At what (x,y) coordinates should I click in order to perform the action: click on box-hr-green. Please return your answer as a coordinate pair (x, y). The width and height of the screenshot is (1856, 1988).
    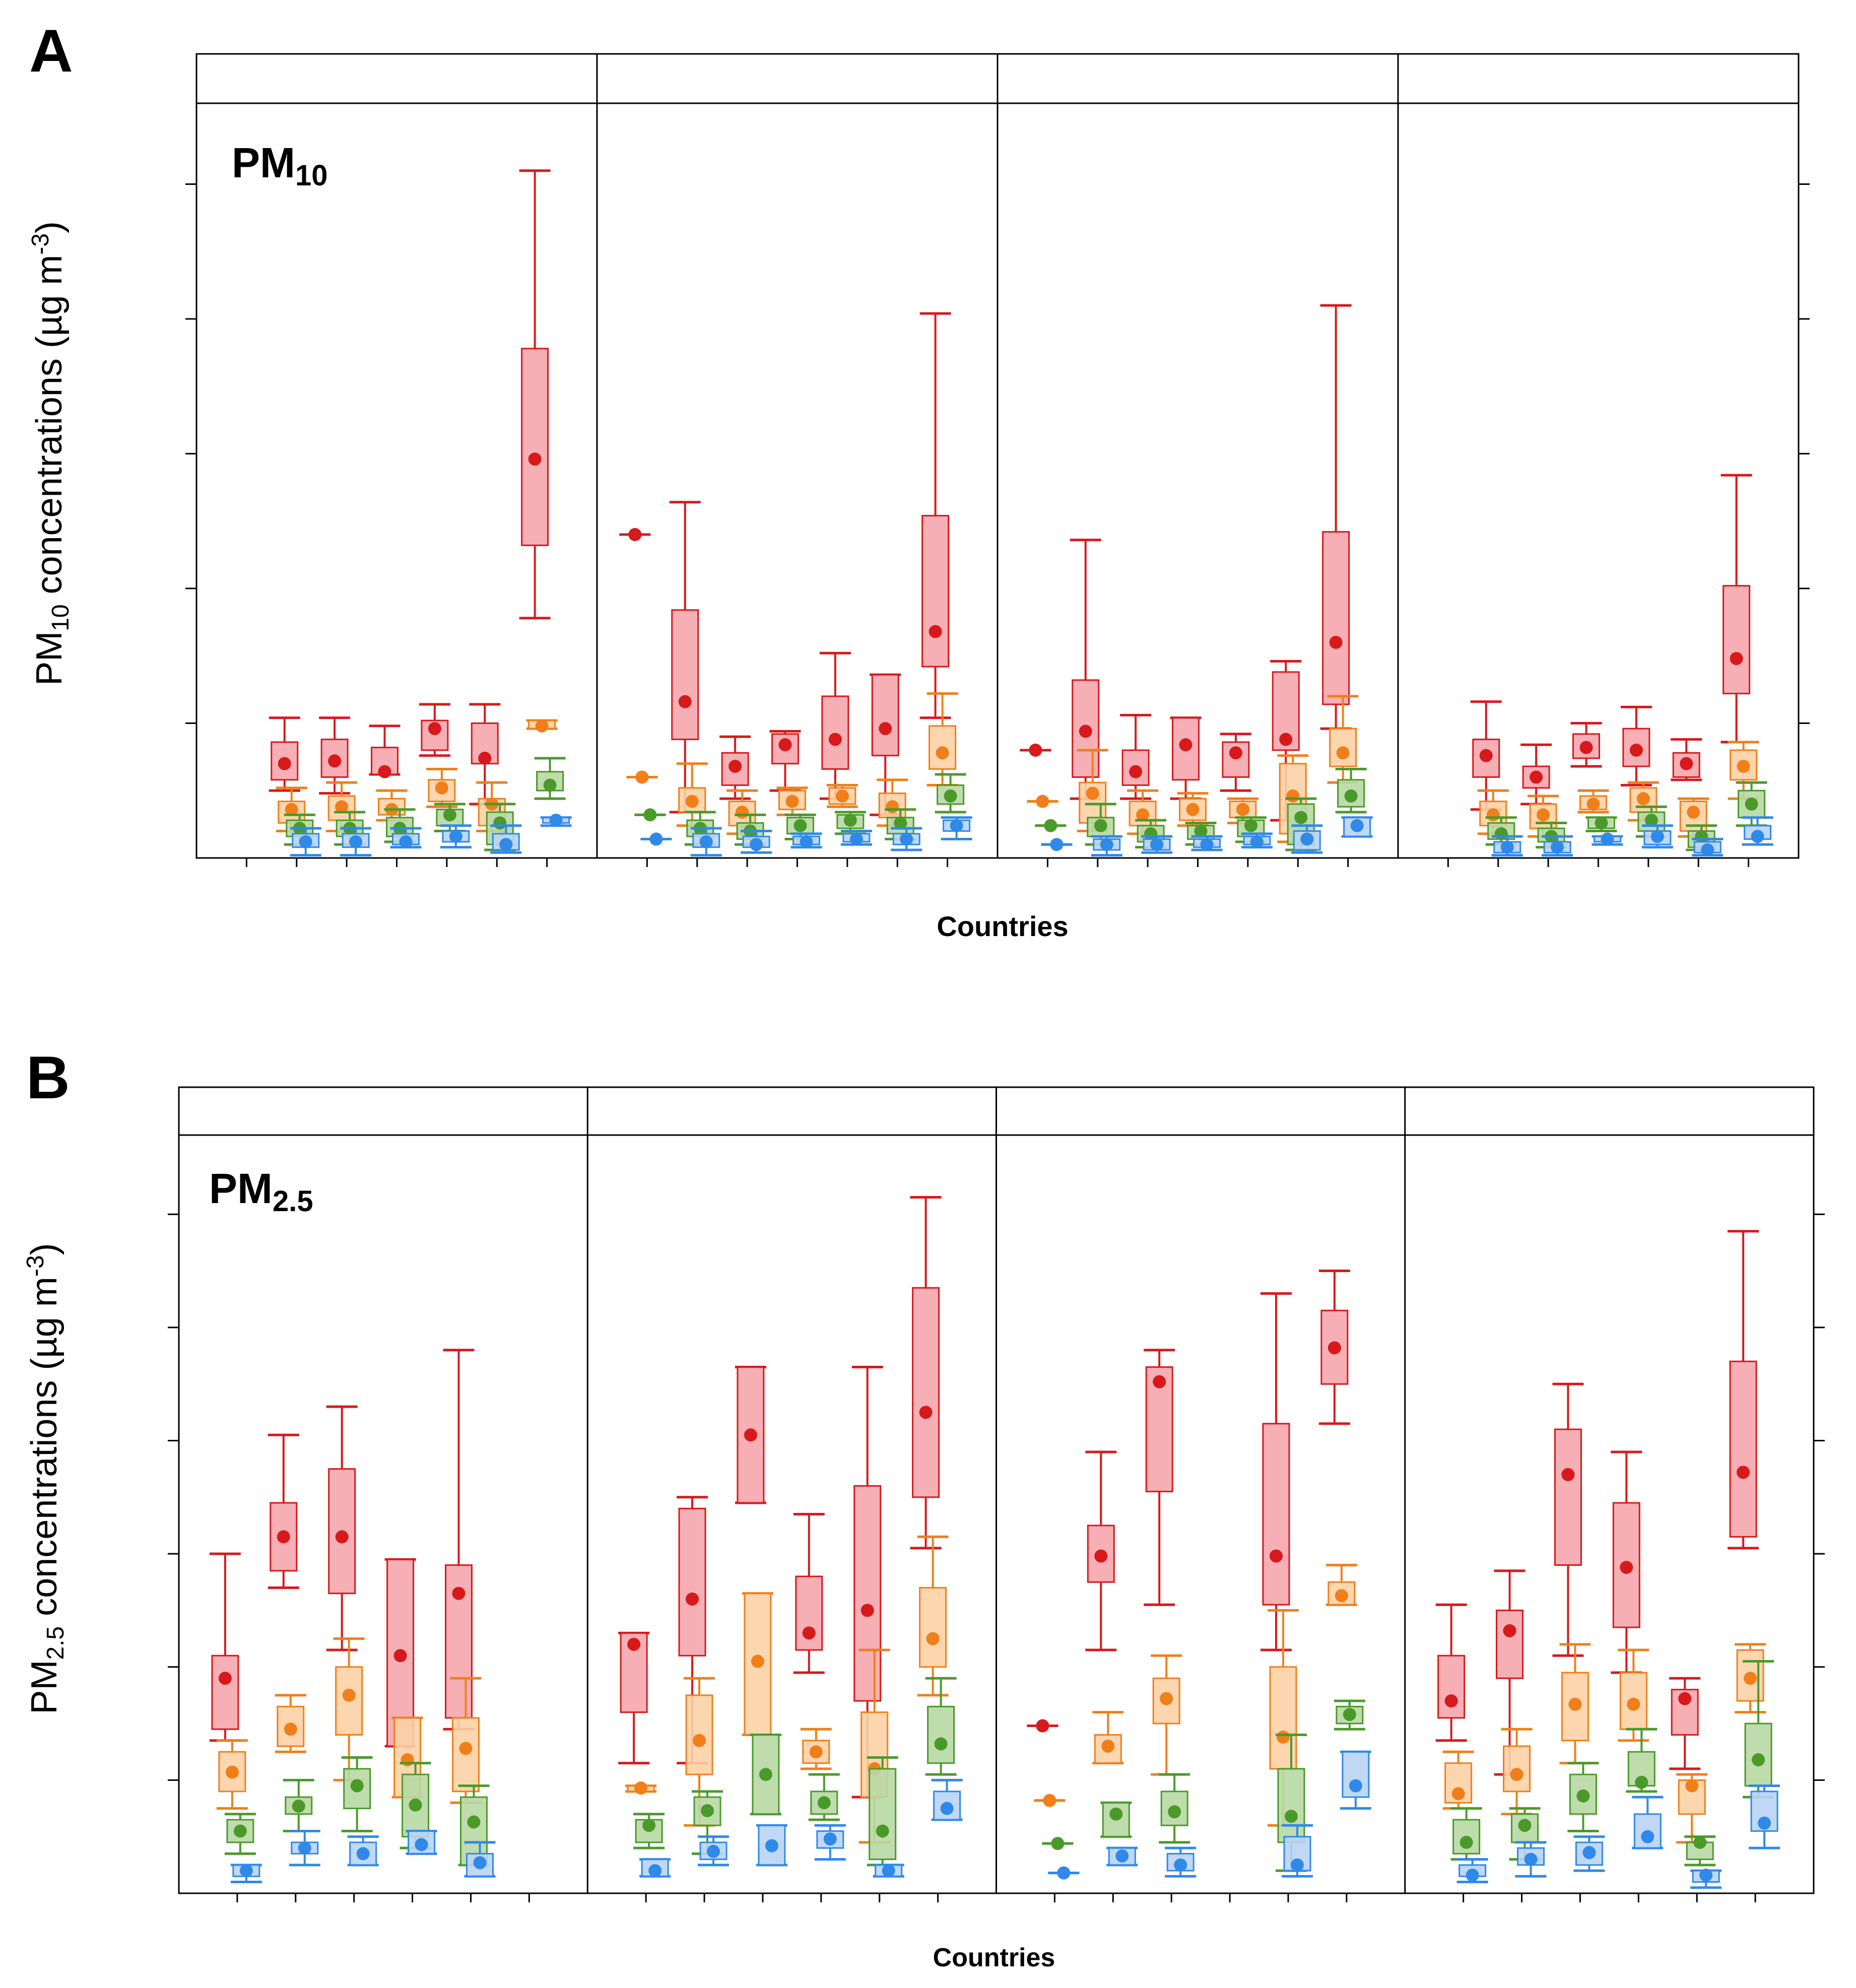
    Looking at the image, I should click on (1583, 1797).